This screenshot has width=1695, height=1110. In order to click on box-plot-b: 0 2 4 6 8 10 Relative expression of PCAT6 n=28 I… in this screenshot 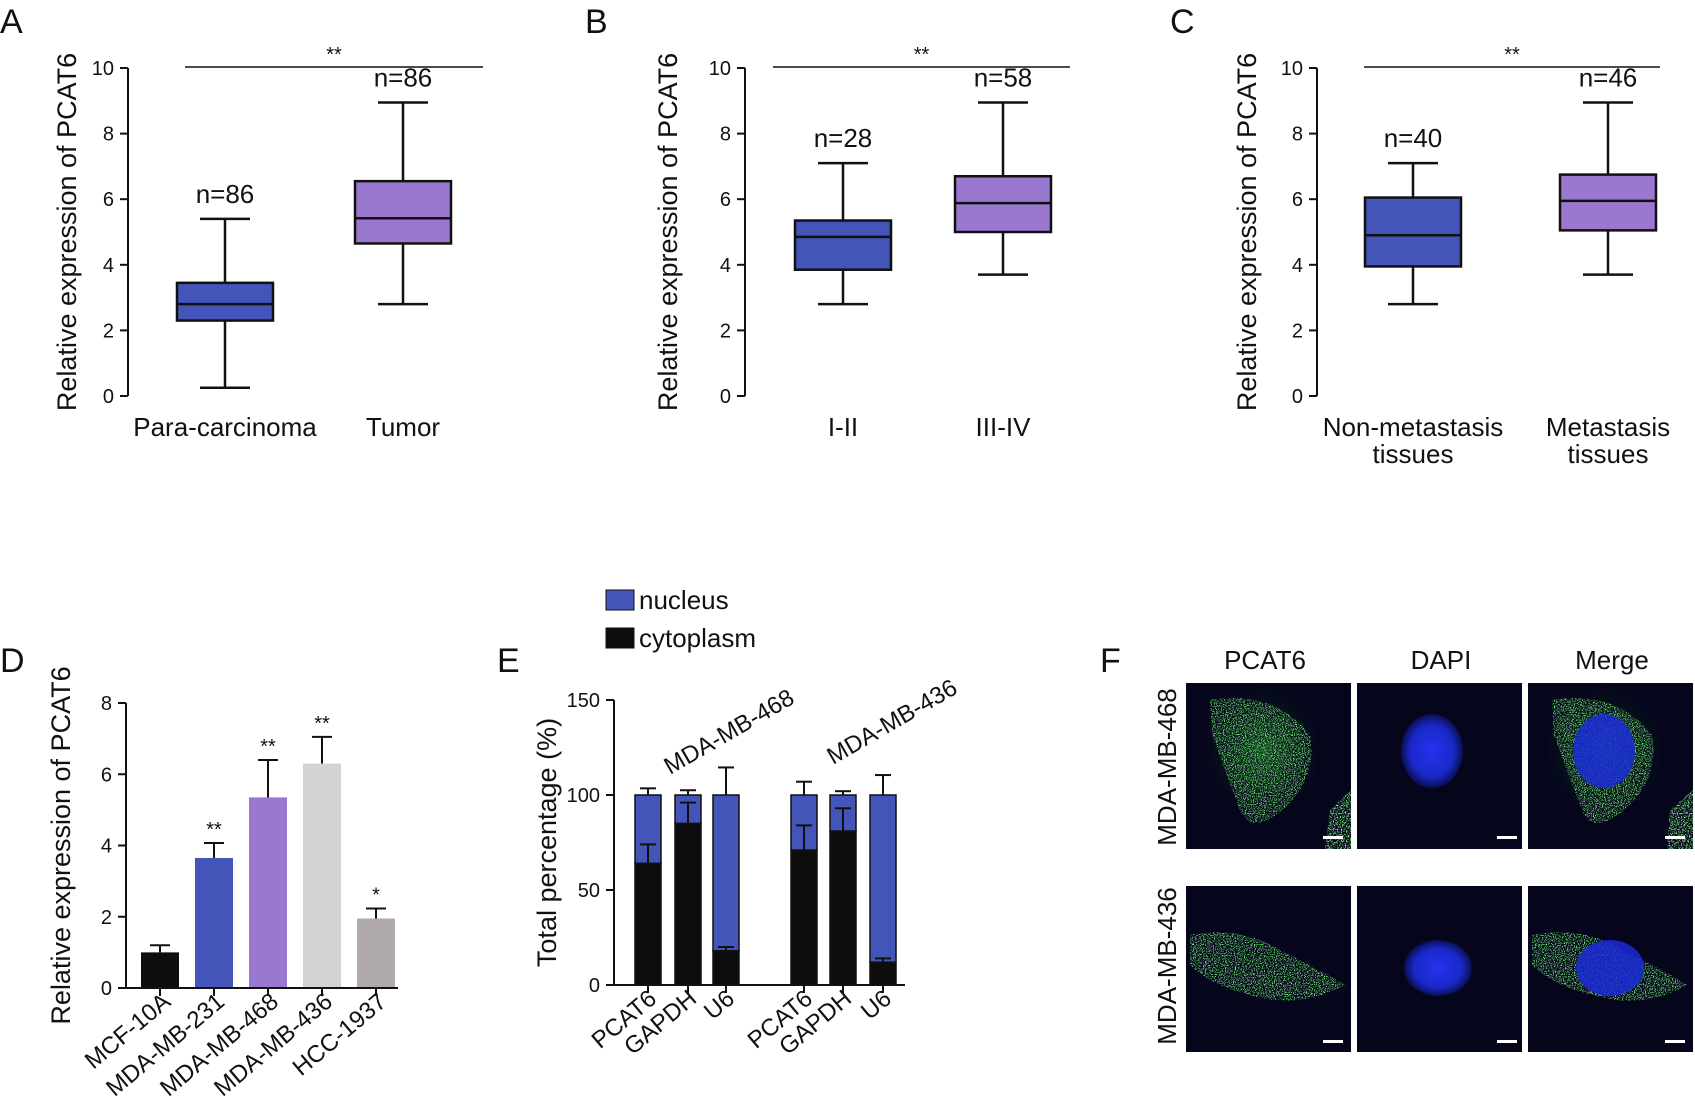, I will do `click(861, 243)`.